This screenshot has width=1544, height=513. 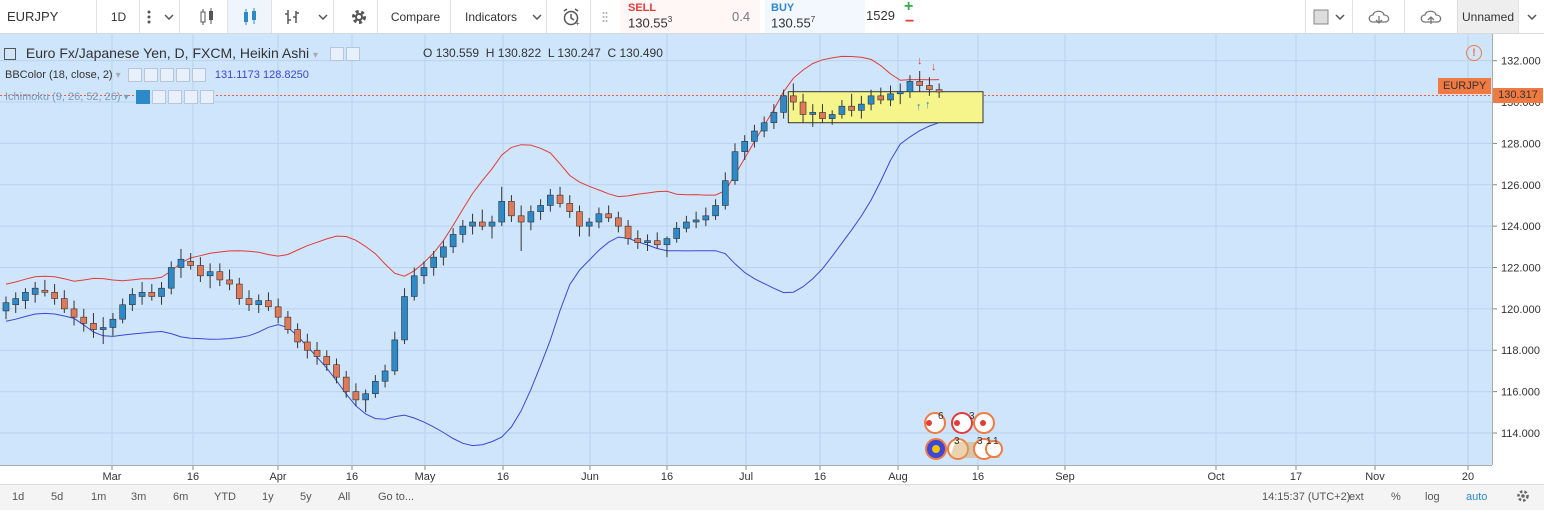 What do you see at coordinates (206, 97) in the screenshot?
I see `study2-remove-icon` at bounding box center [206, 97].